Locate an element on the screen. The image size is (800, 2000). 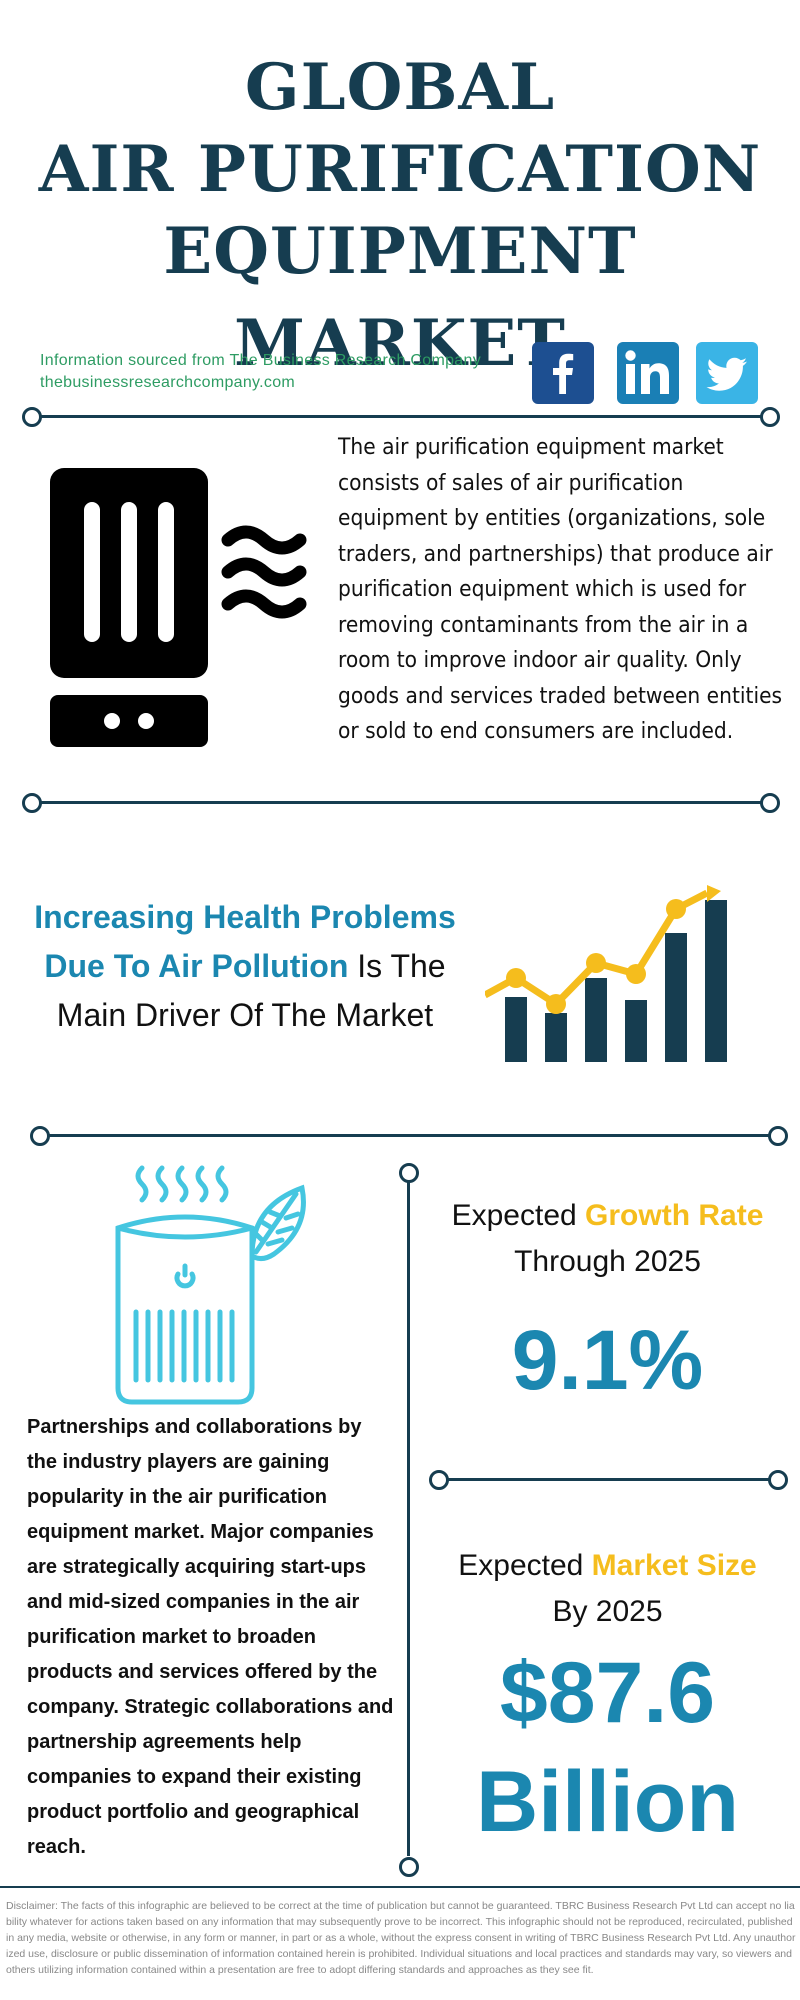
facebook-icon is located at coordinates (563, 373).